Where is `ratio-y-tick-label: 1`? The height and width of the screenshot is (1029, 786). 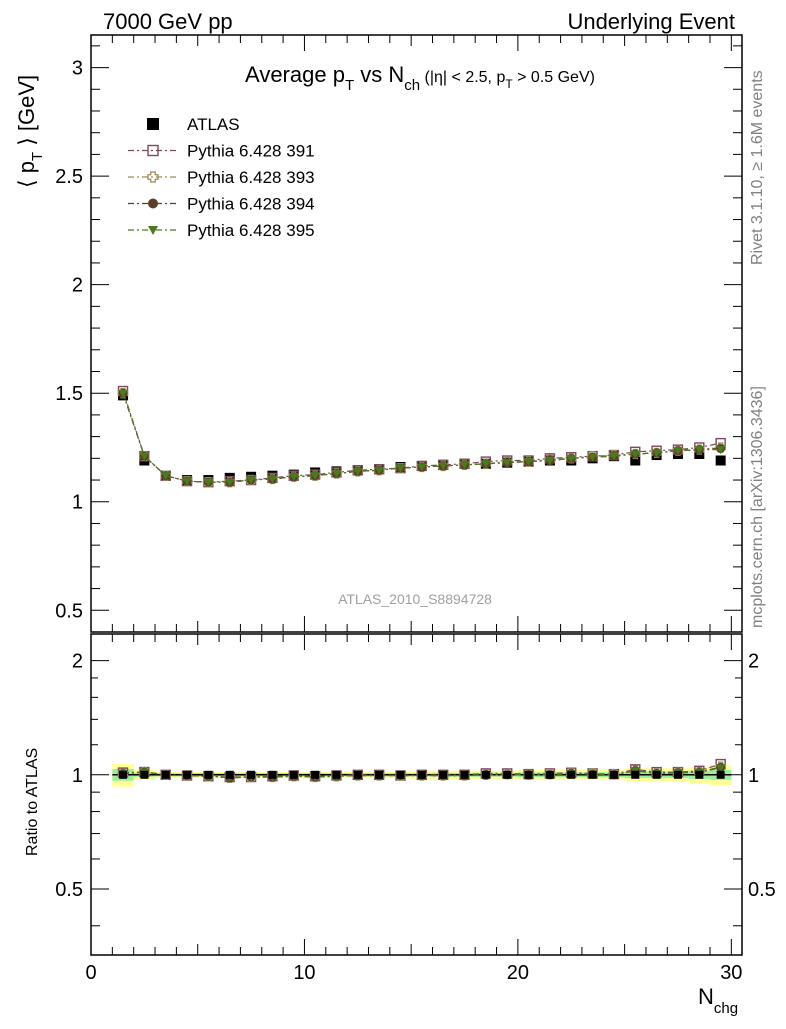
ratio-y-tick-label: 1 is located at coordinates (77, 776).